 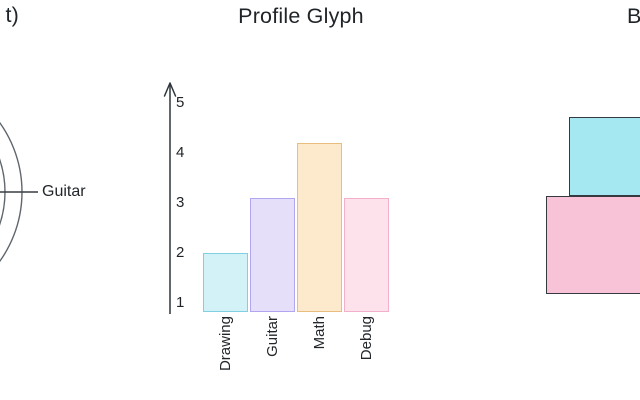 What do you see at coordinates (180, 102) in the screenshot?
I see `y-tick-label-5: 5` at bounding box center [180, 102].